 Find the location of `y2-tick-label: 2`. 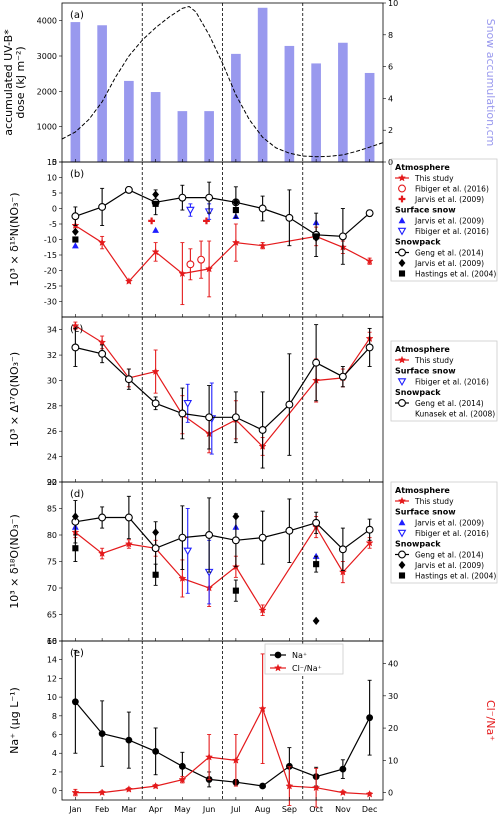

y2-tick-label: 2 is located at coordinates (390, 130).